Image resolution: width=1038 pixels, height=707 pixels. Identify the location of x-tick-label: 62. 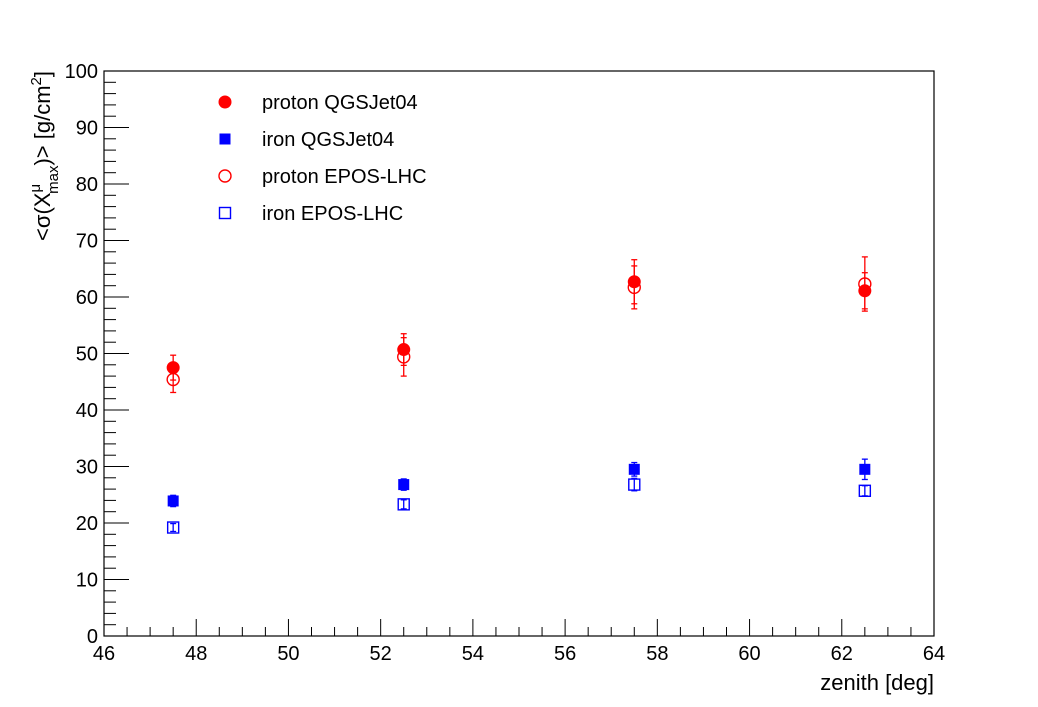
(842, 654).